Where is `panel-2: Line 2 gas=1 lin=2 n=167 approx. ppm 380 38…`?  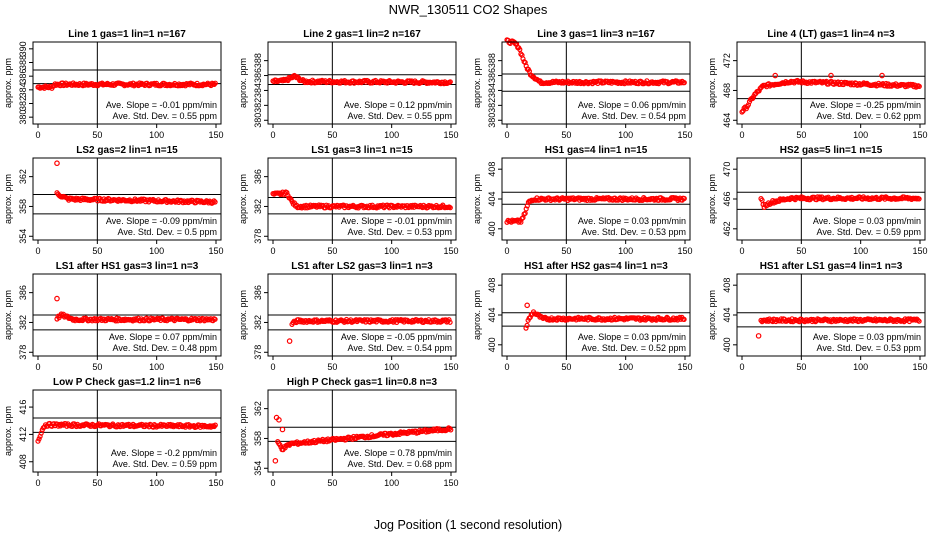 panel-2: Line 2 gas=1 lin=2 n=167 approx. ppm 380 38… is located at coordinates (348, 84).